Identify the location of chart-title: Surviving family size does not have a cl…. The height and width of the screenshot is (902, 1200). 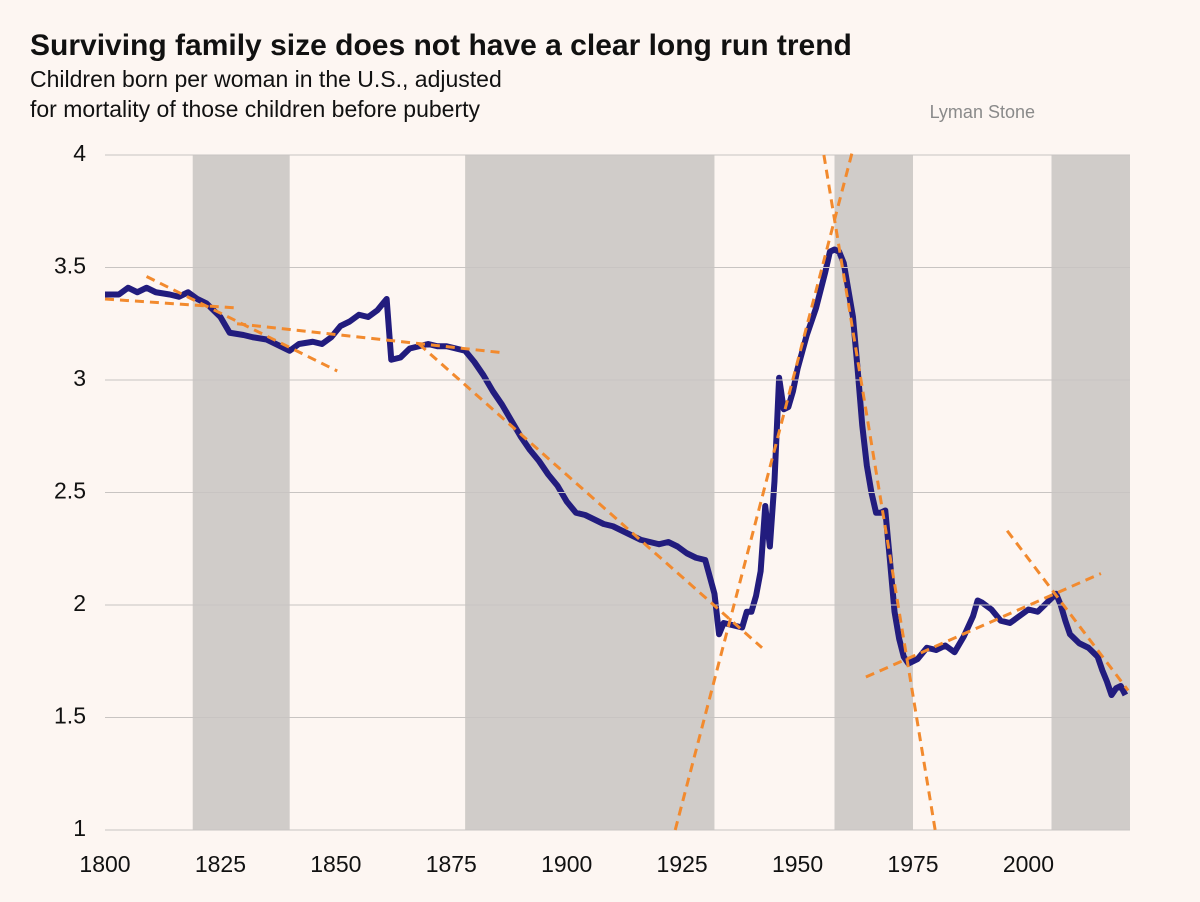
(441, 45).